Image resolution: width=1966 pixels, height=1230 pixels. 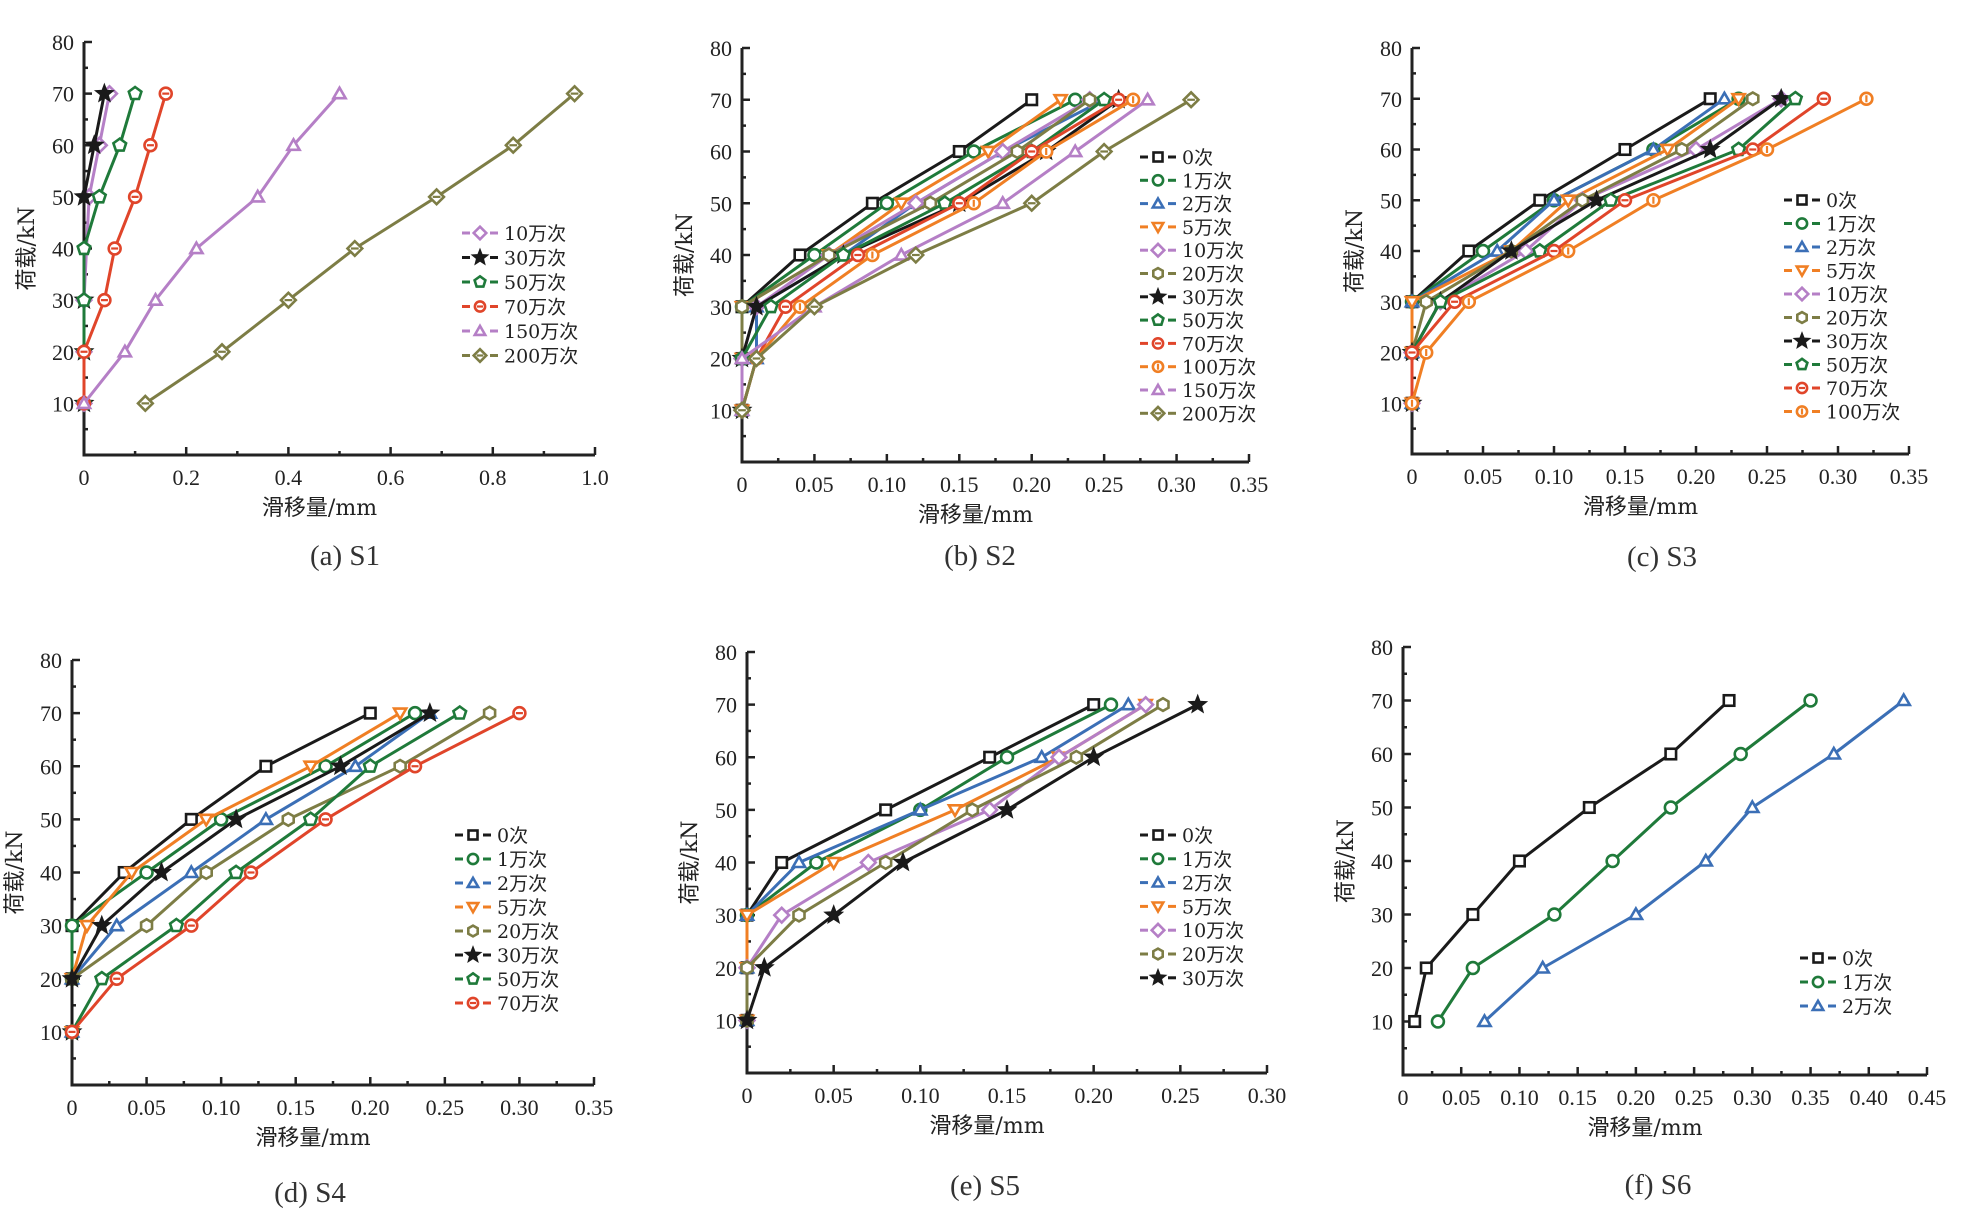 I want to click on x-tick-label: 0.45, so click(x=1927, y=1097).